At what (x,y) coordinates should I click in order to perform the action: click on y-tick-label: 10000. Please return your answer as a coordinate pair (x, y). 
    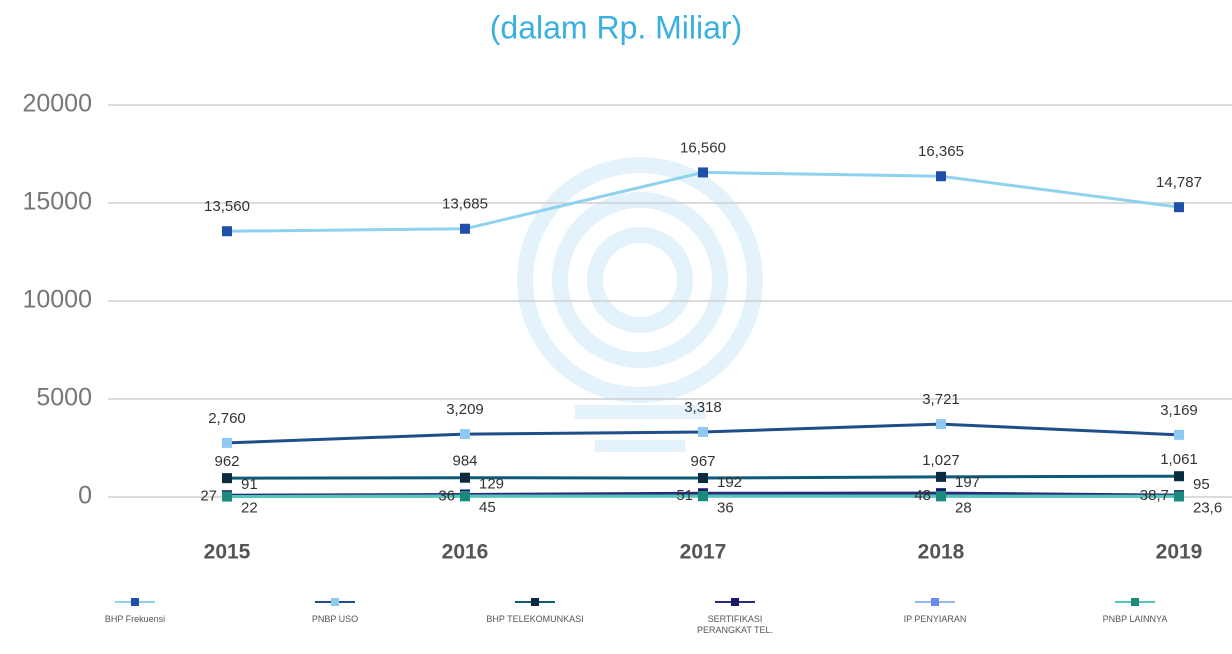
    Looking at the image, I should click on (57, 300).